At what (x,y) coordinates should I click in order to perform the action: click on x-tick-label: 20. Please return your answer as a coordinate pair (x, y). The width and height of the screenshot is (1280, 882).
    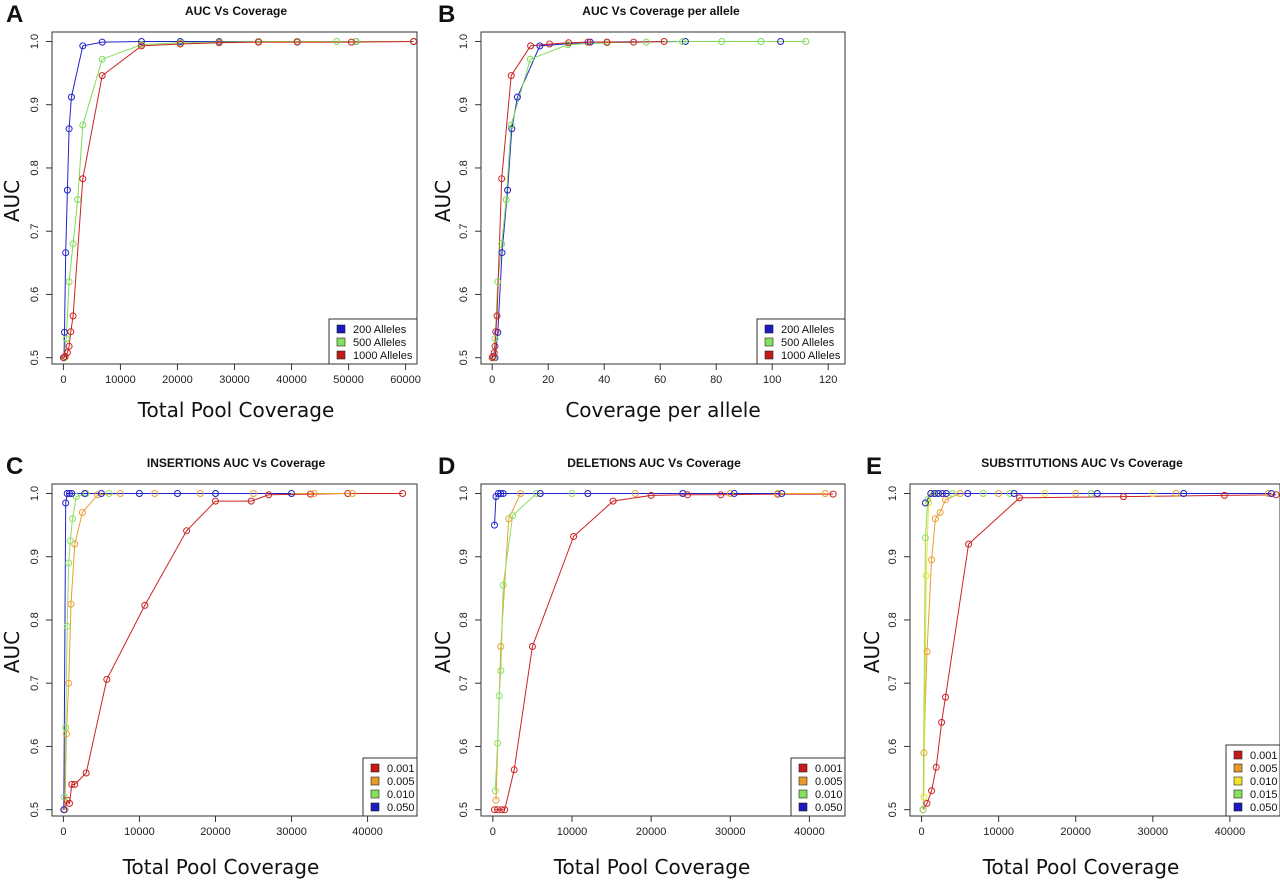
    Looking at the image, I should click on (548, 380).